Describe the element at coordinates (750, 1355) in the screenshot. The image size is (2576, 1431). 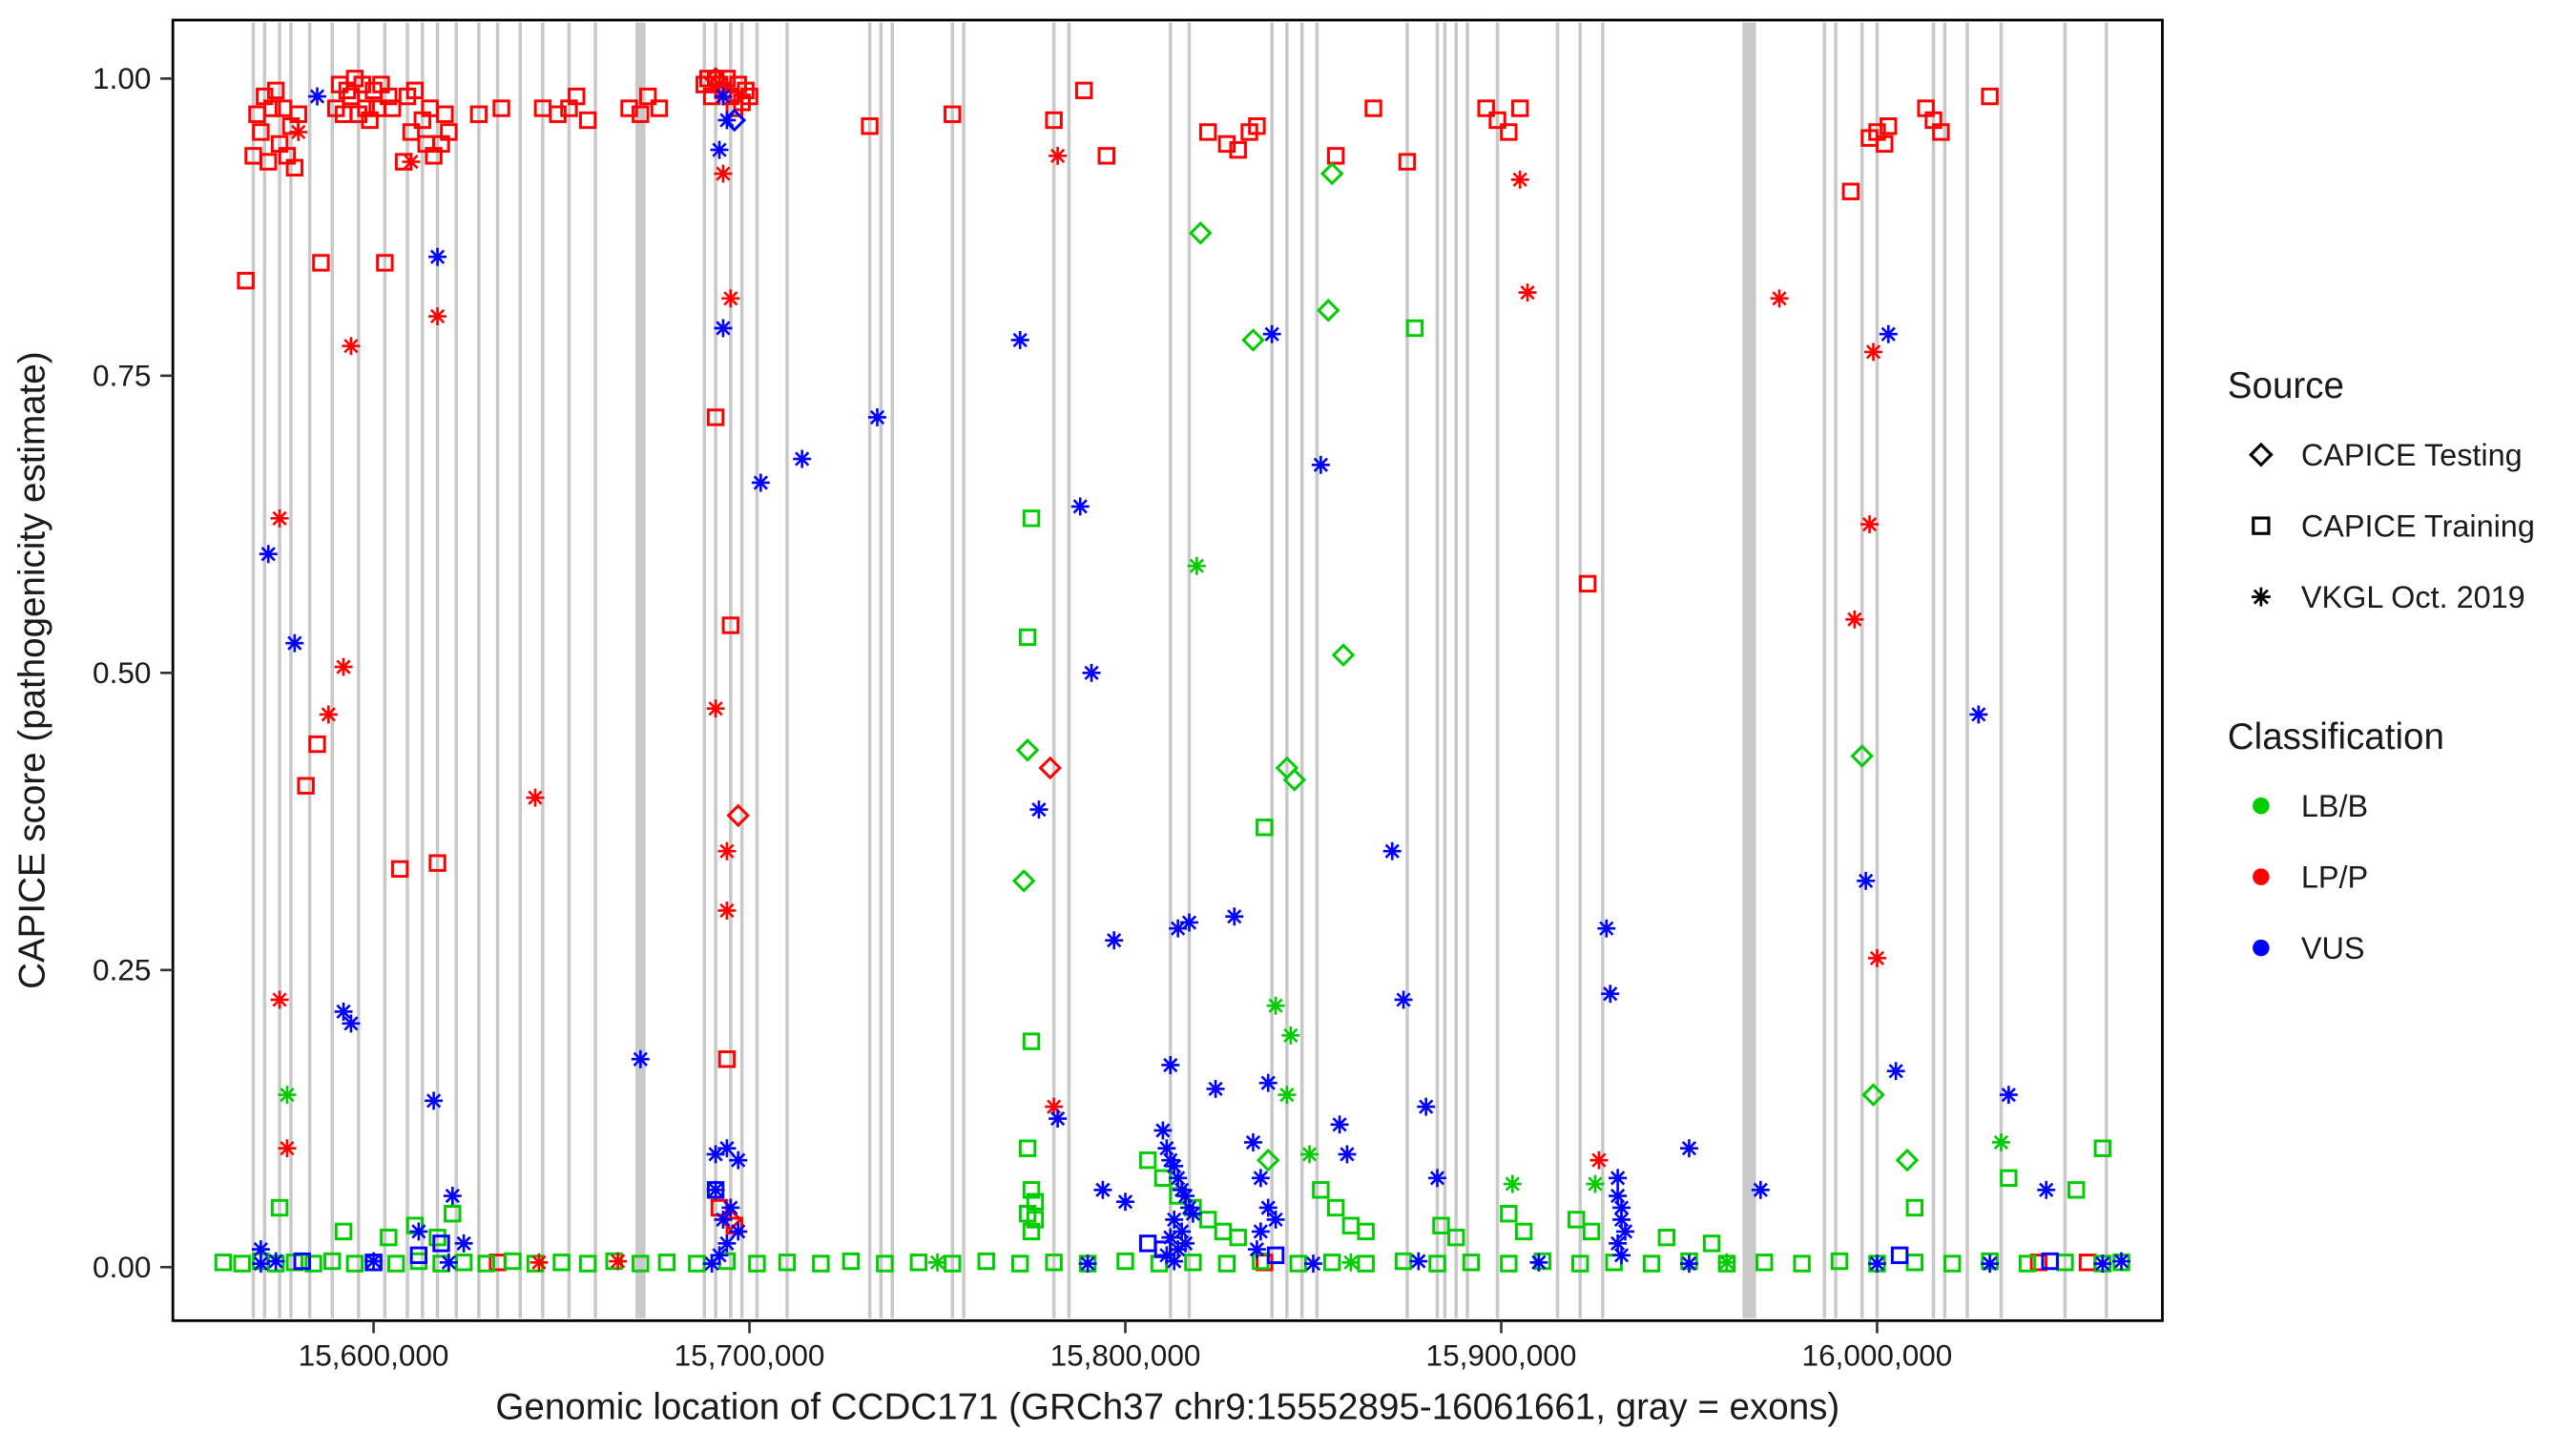
I see `x-tick-label: 15,700,000` at that location.